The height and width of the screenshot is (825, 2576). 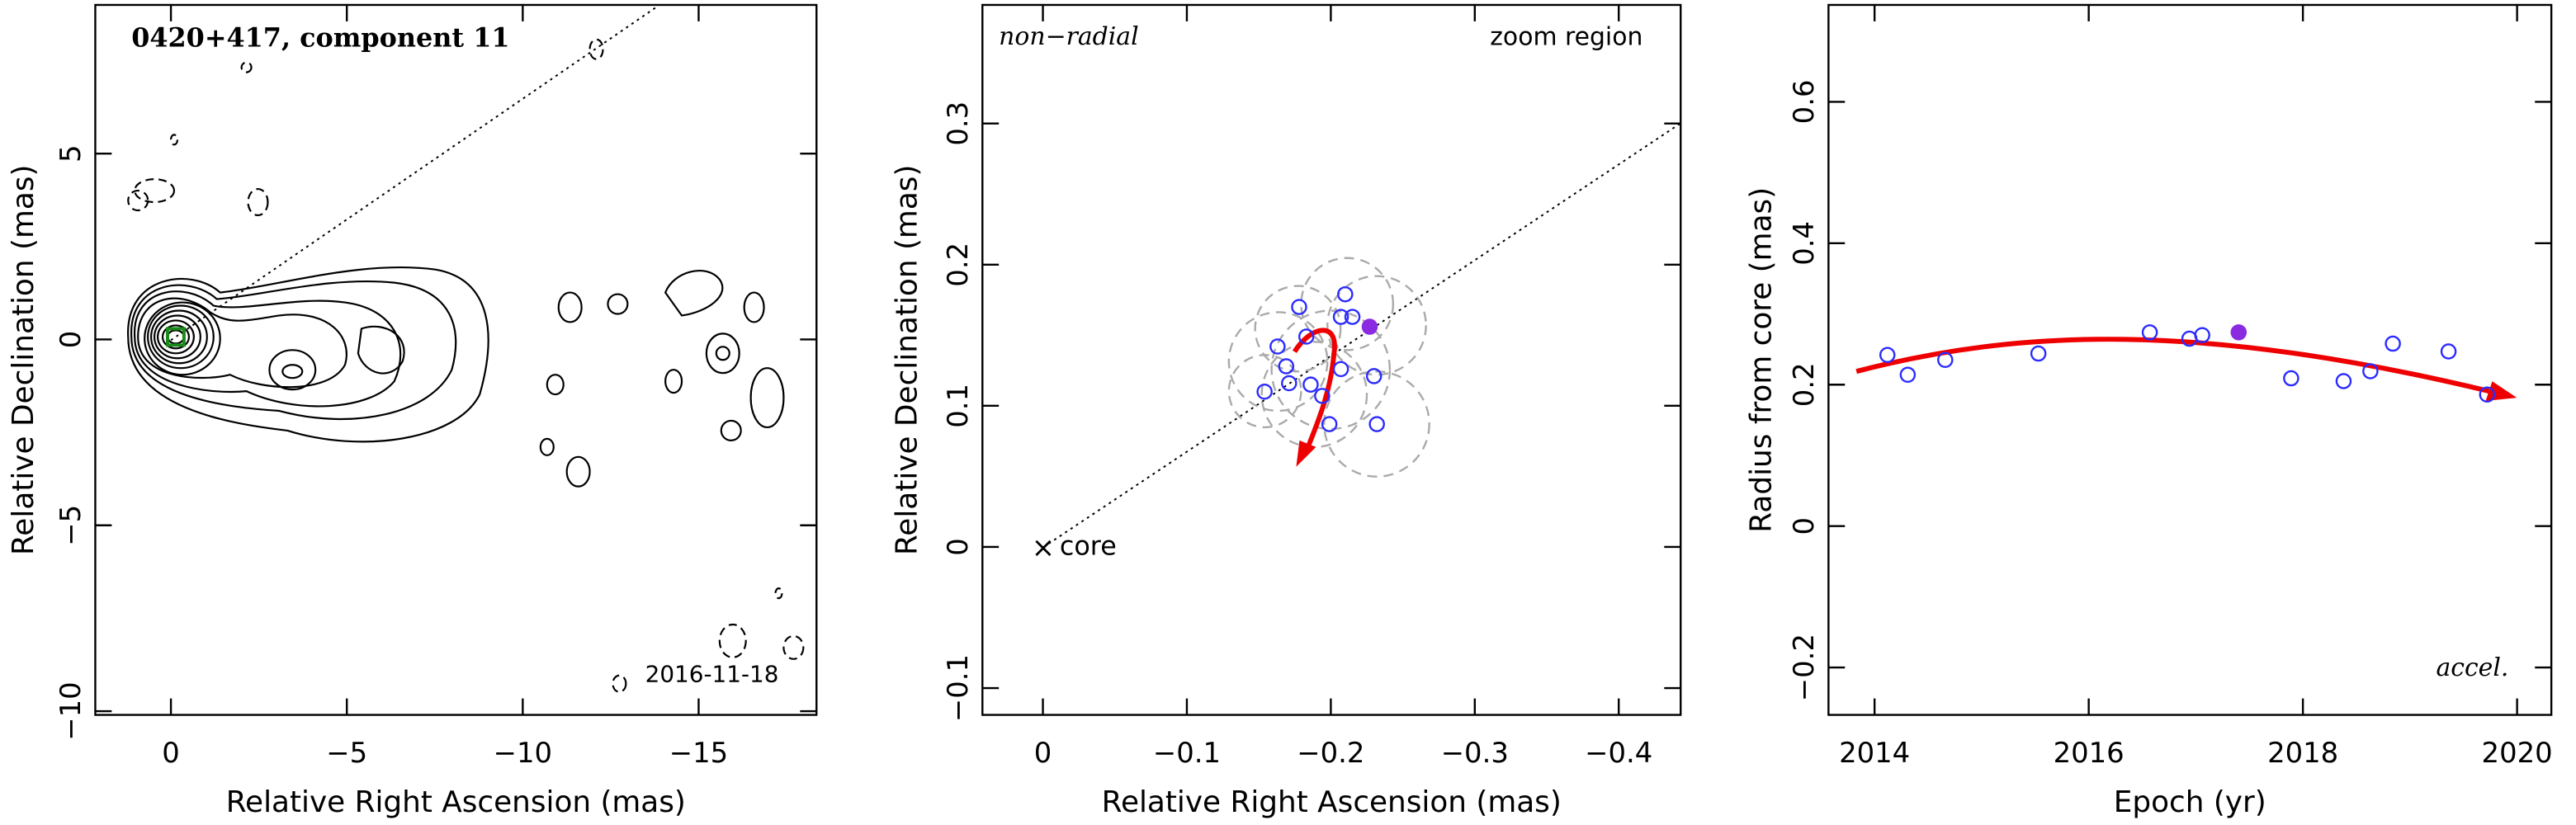 What do you see at coordinates (1187, 753) in the screenshot?
I see `x-tick-label: −0.1` at bounding box center [1187, 753].